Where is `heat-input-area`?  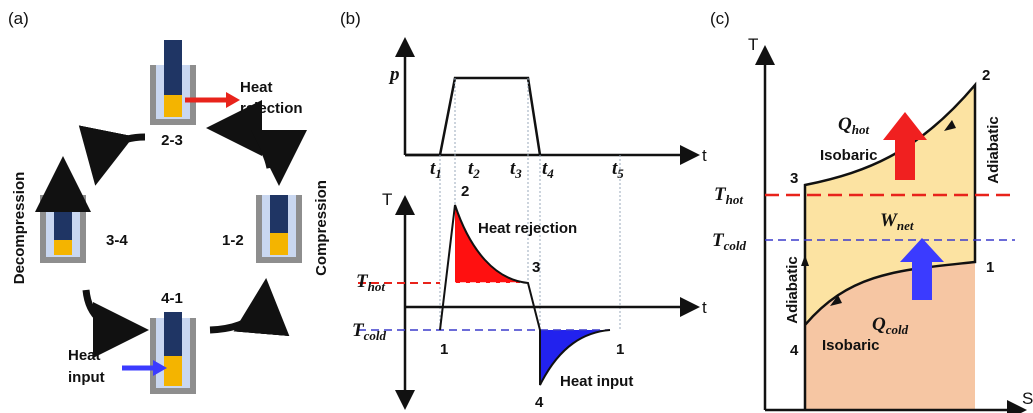 heat-input-area is located at coordinates (575, 357).